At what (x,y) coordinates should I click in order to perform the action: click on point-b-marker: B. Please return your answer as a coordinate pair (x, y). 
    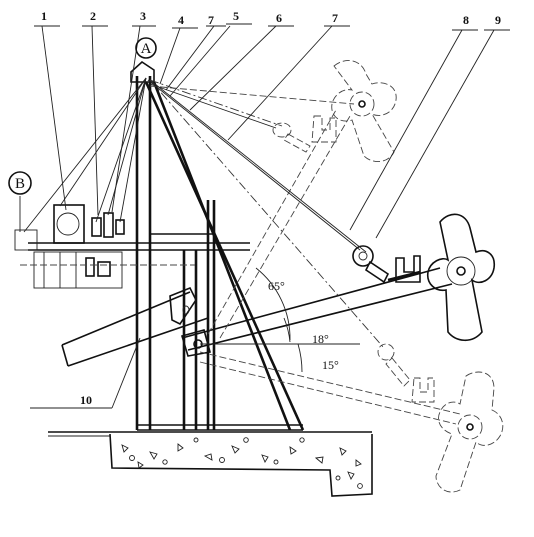
    Looking at the image, I should click on (20, 183).